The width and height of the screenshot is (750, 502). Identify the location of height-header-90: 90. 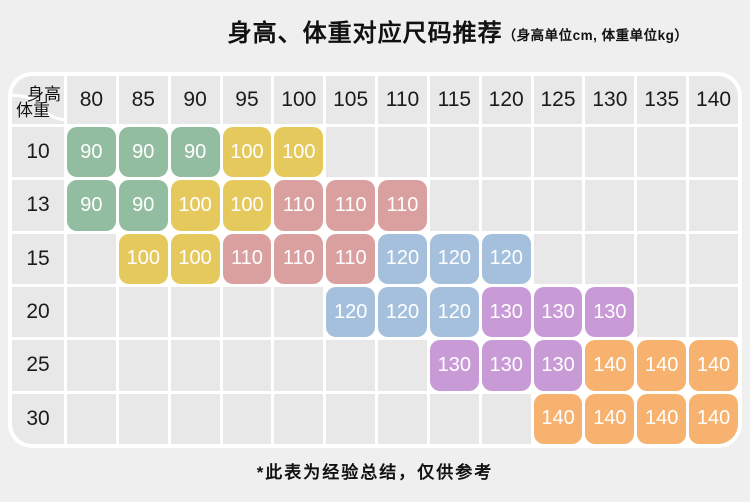
(195, 100).